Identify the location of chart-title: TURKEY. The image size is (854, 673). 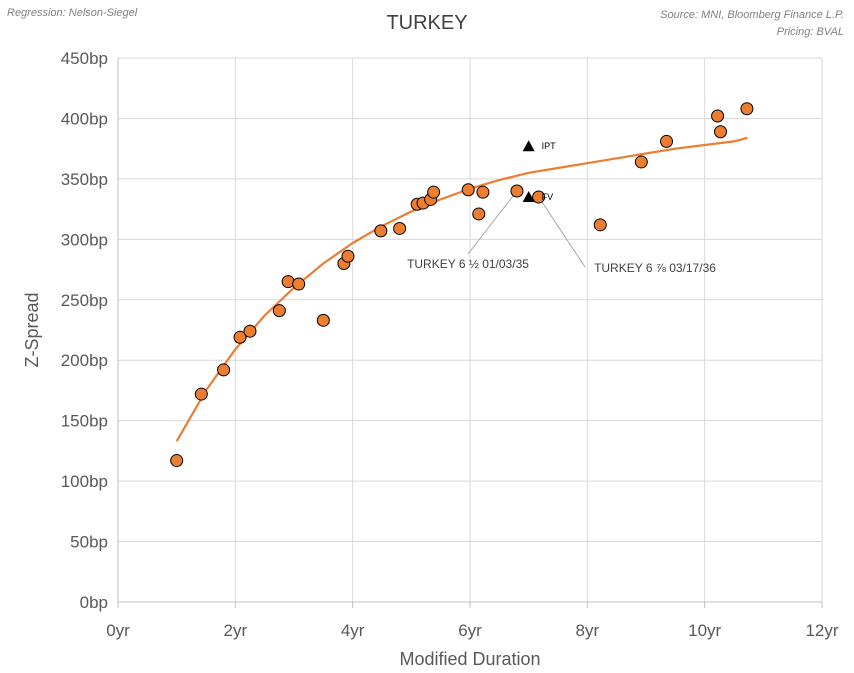
(427, 23).